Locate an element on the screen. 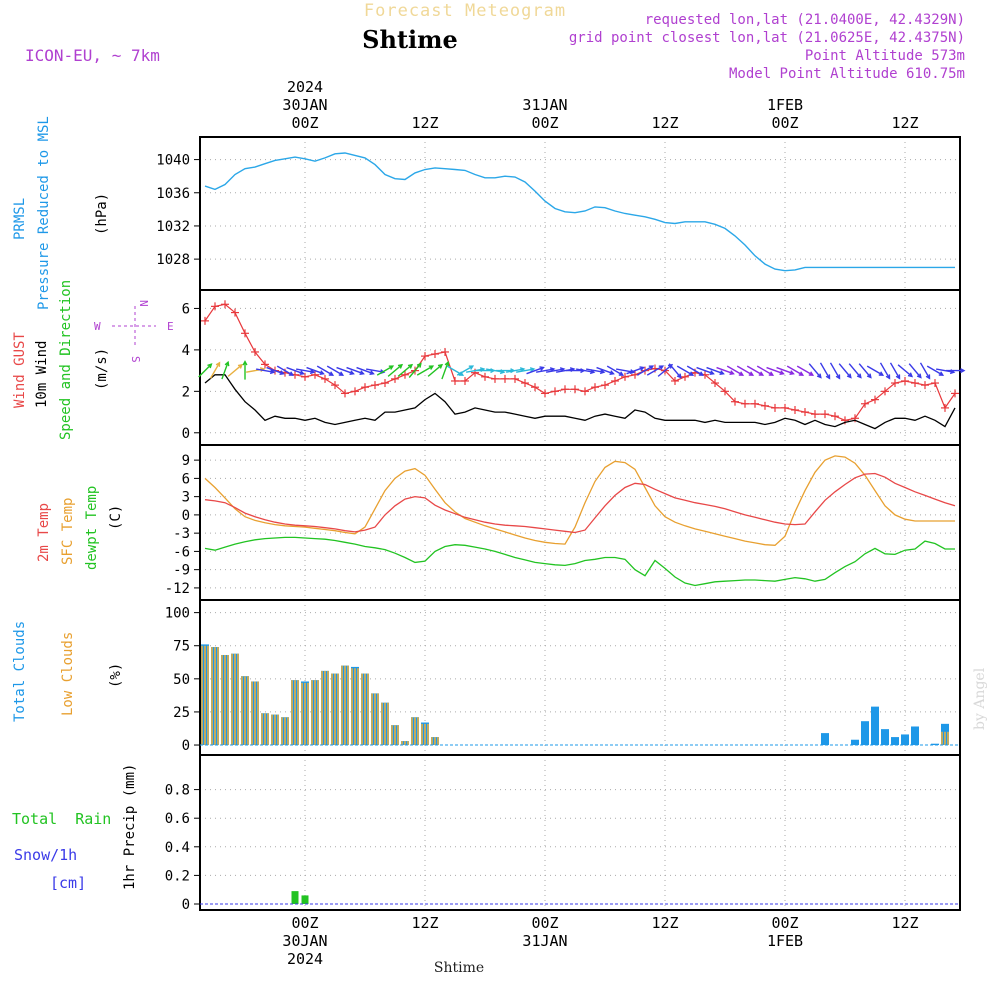  compass-n: N is located at coordinates (143, 303).